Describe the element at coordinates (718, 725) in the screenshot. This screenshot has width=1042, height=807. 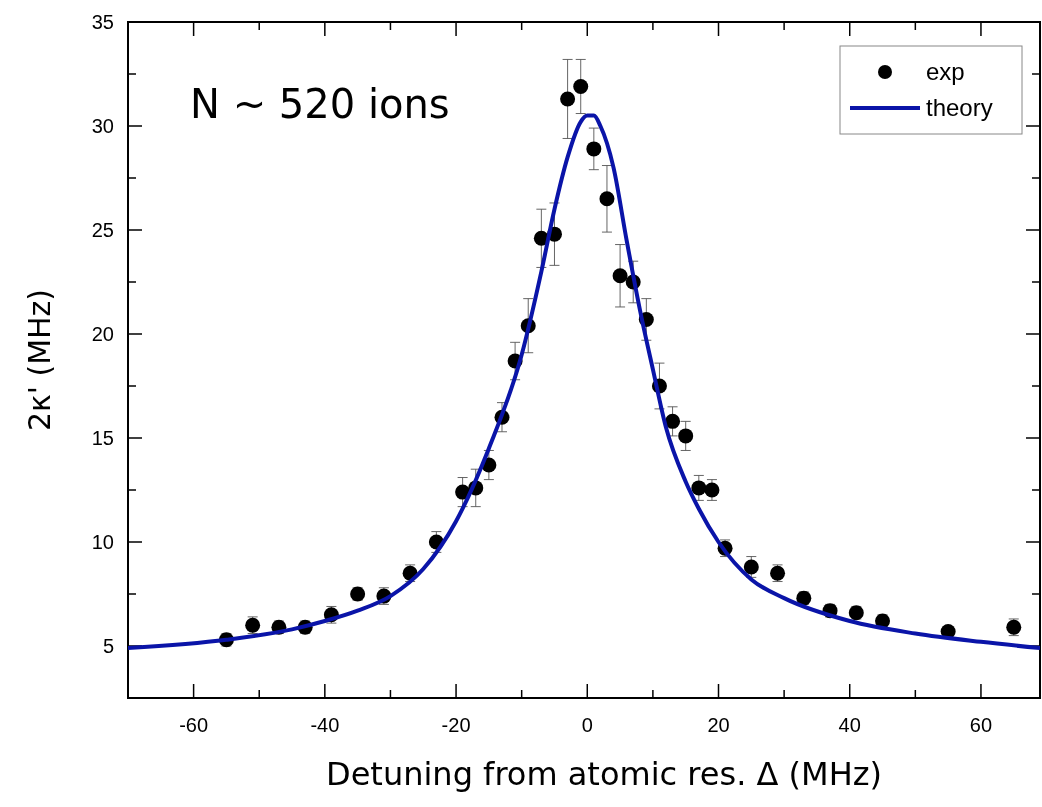
I see `x-tick-label: 20` at that location.